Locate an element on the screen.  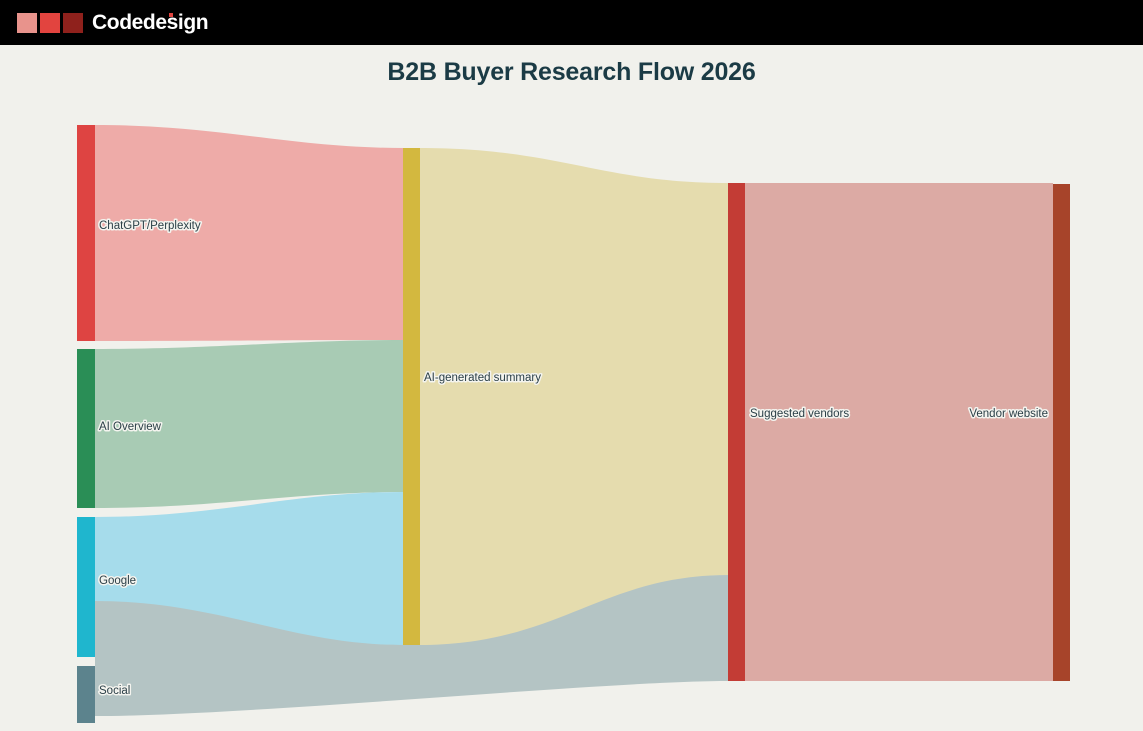
node-vendor-website is located at coordinates (1061, 432).